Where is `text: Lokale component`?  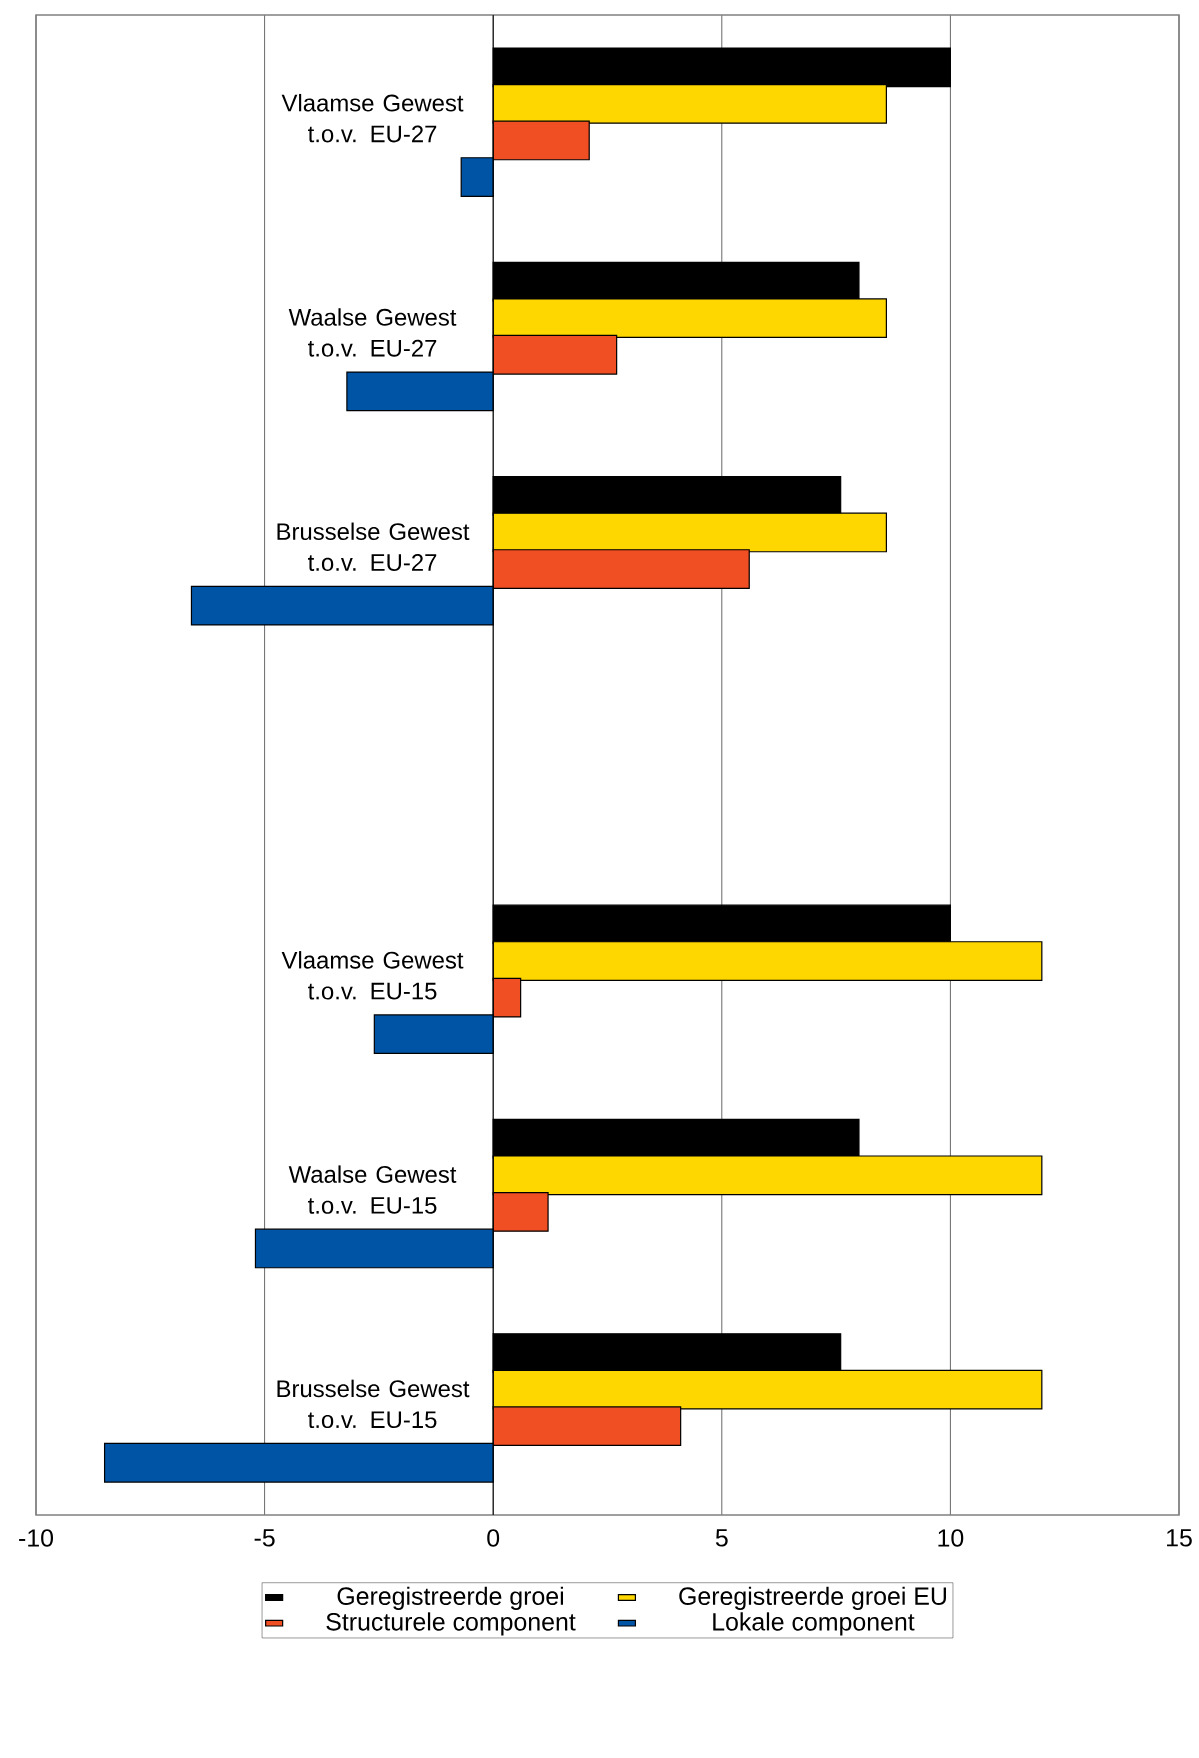
text: Lokale component is located at coordinates (814, 1624).